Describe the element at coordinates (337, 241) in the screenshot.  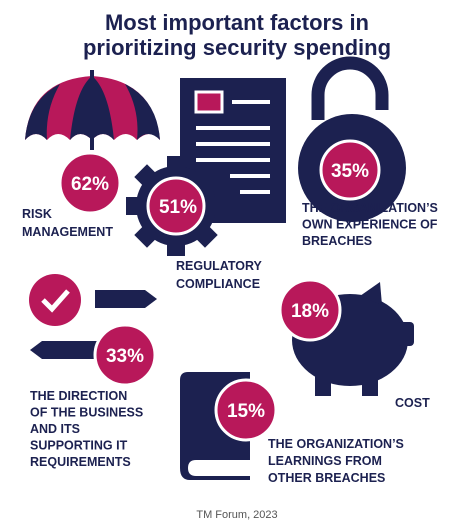
I see `factor-label: BREACHES` at that location.